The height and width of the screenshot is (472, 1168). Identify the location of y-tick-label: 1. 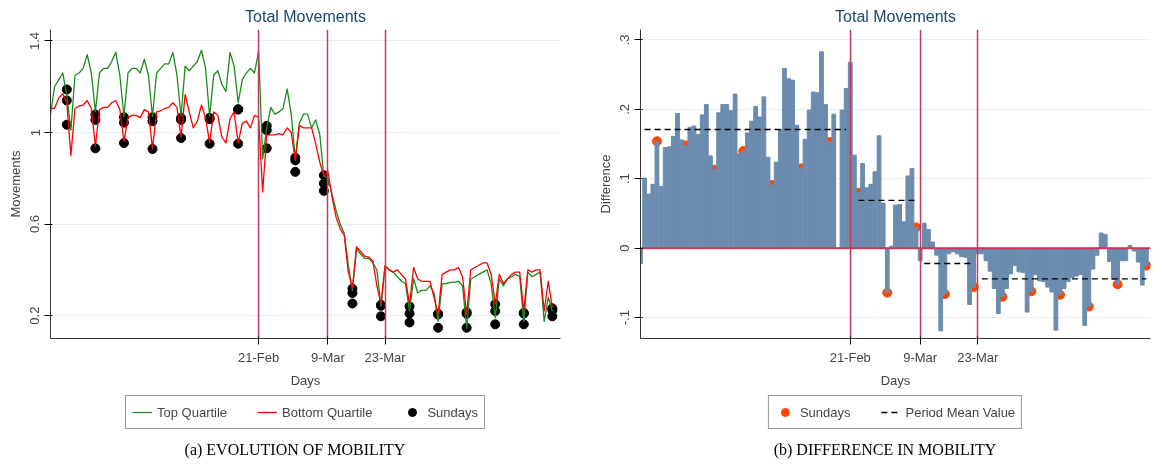
(35, 132).